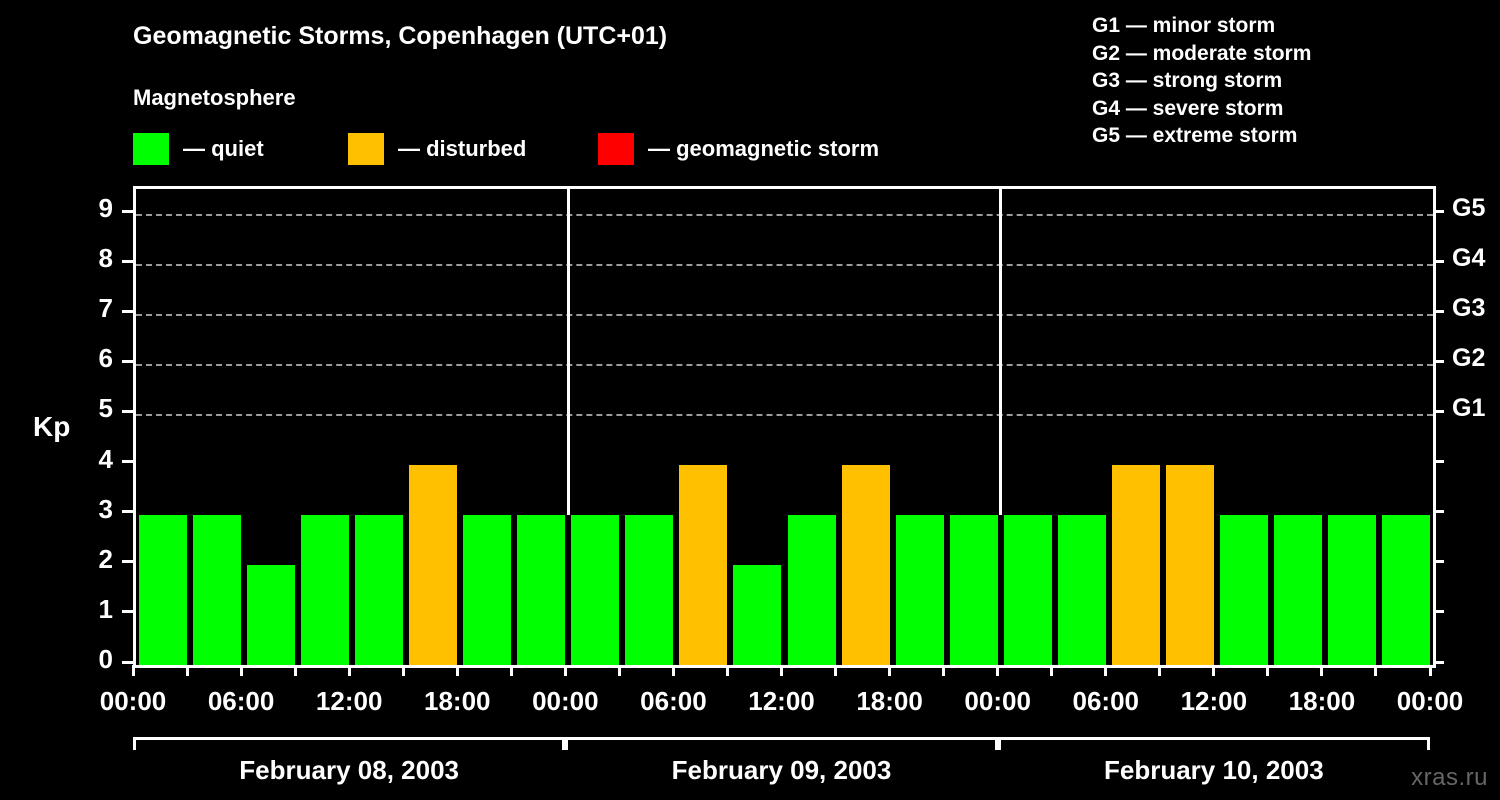 The height and width of the screenshot is (800, 1500). I want to click on g-tick-label-g2: G2, so click(1469, 358).